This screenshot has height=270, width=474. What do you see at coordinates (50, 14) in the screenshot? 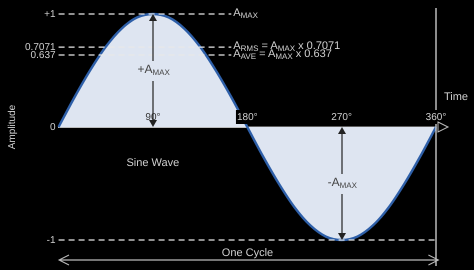
I see `y-tick-label: +1` at bounding box center [50, 14].